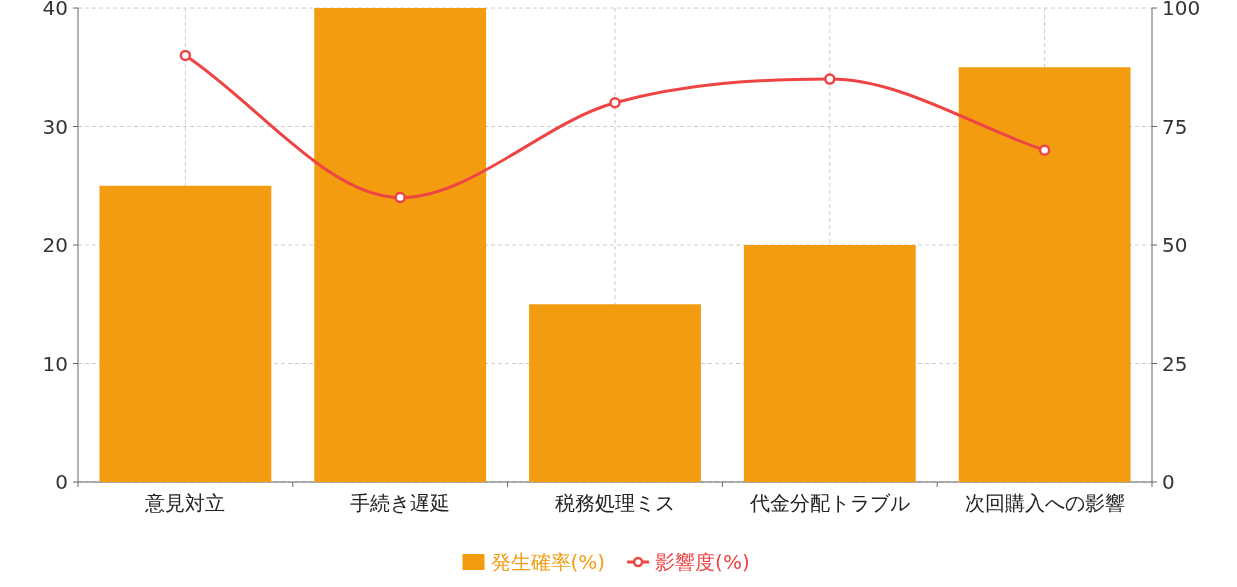  Describe the element at coordinates (1181, 10) in the screenshot. I see `y2-tick-label: 100` at that location.